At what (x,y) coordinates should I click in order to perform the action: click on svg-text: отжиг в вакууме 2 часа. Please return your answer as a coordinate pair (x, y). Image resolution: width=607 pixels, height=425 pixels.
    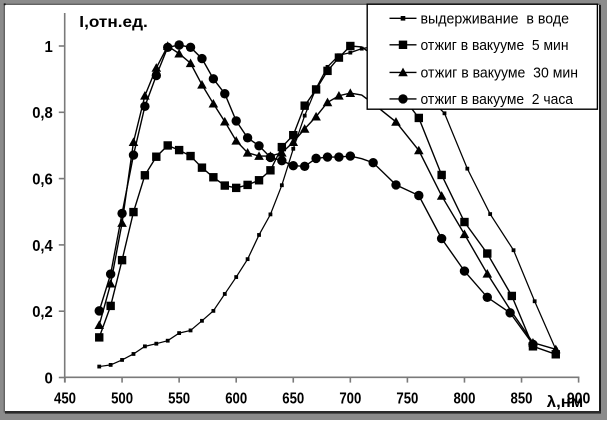
    Looking at the image, I should click on (497, 99).